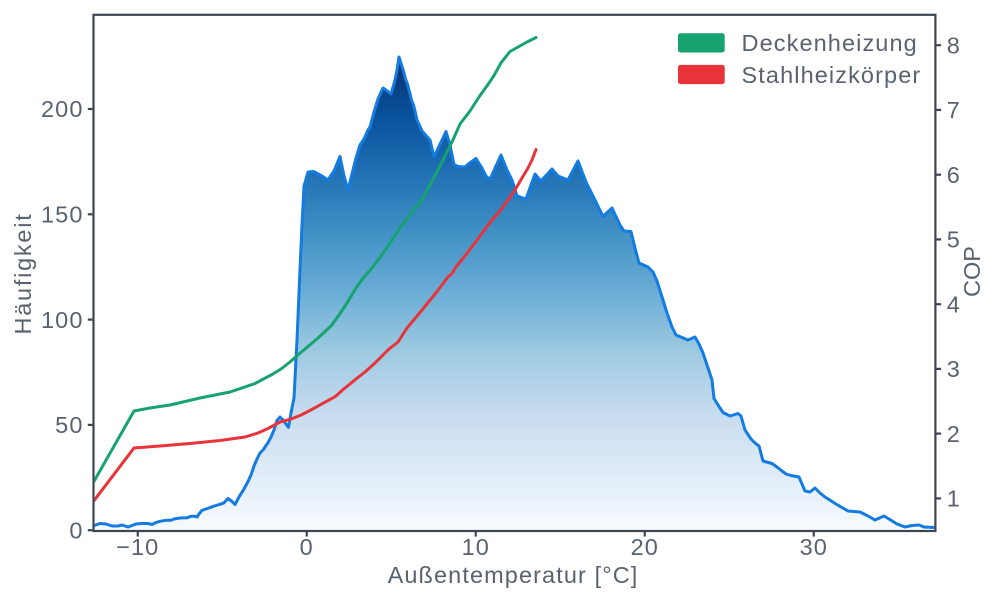  I want to click on svg-text: −10, so click(137, 547).